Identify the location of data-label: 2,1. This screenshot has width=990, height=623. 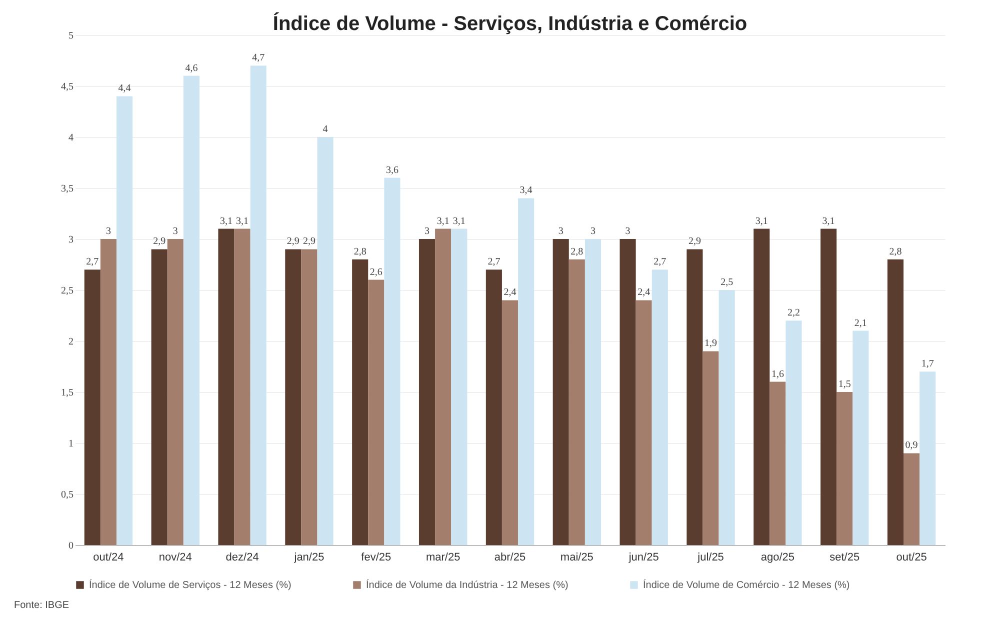
(860, 323).